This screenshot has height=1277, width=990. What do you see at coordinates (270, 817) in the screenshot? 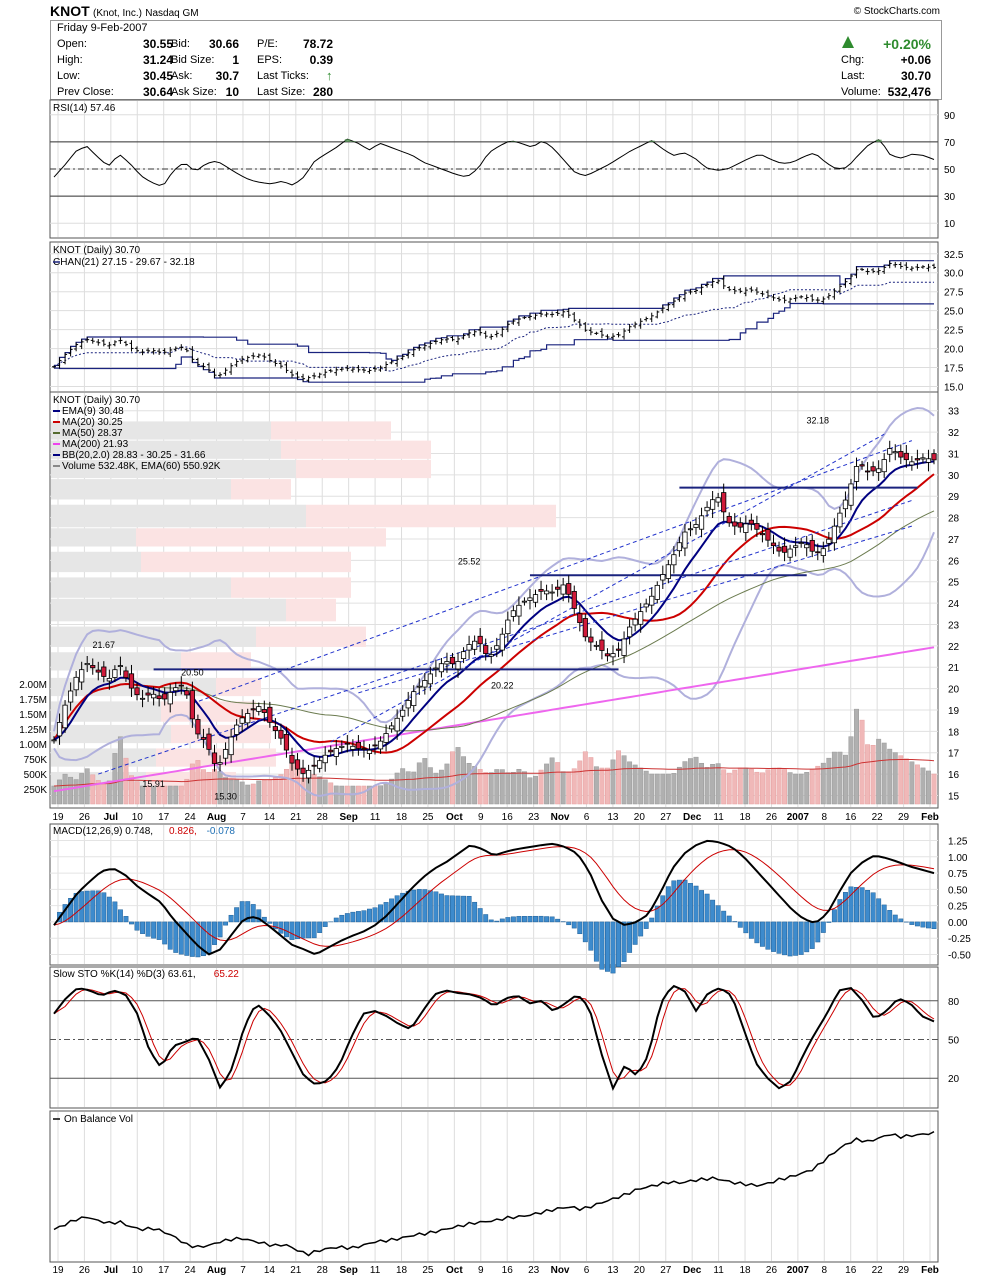
I see `x-tick-label: 14` at bounding box center [270, 817].